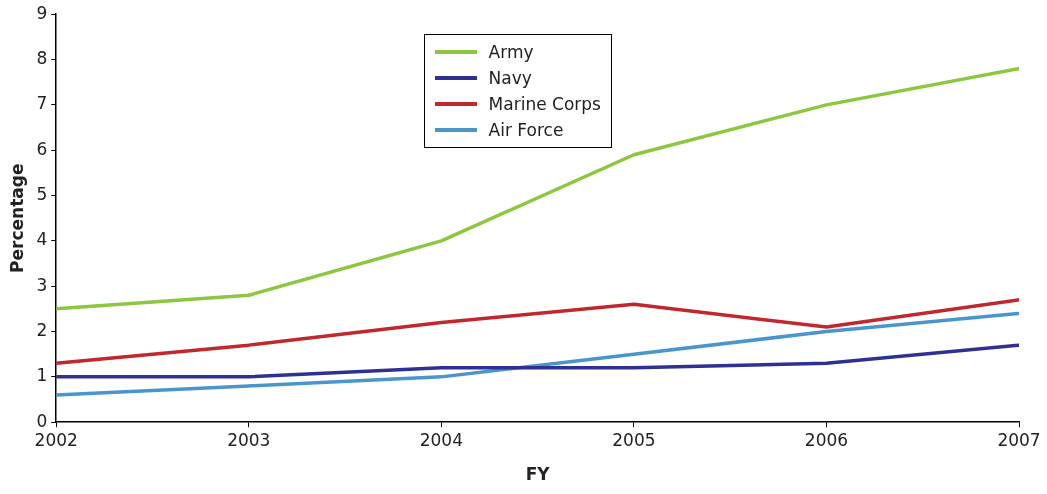  Describe the element at coordinates (1019, 439) in the screenshot. I see `x-tick-label: 2007` at that location.